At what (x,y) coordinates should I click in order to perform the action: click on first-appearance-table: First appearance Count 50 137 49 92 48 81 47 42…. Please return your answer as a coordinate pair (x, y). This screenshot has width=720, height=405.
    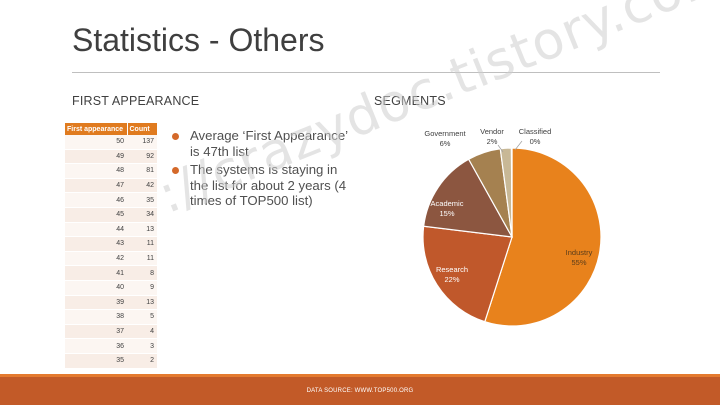
    Looking at the image, I should click on (111, 246).